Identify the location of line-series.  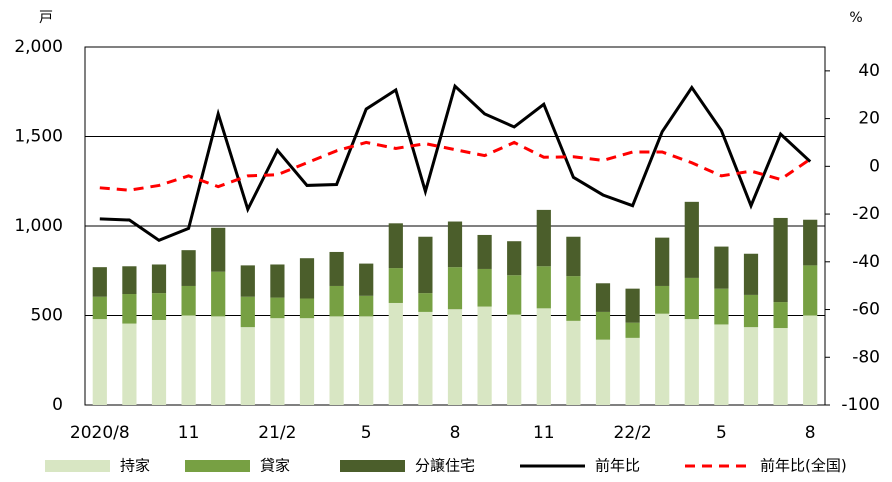
(455, 166).